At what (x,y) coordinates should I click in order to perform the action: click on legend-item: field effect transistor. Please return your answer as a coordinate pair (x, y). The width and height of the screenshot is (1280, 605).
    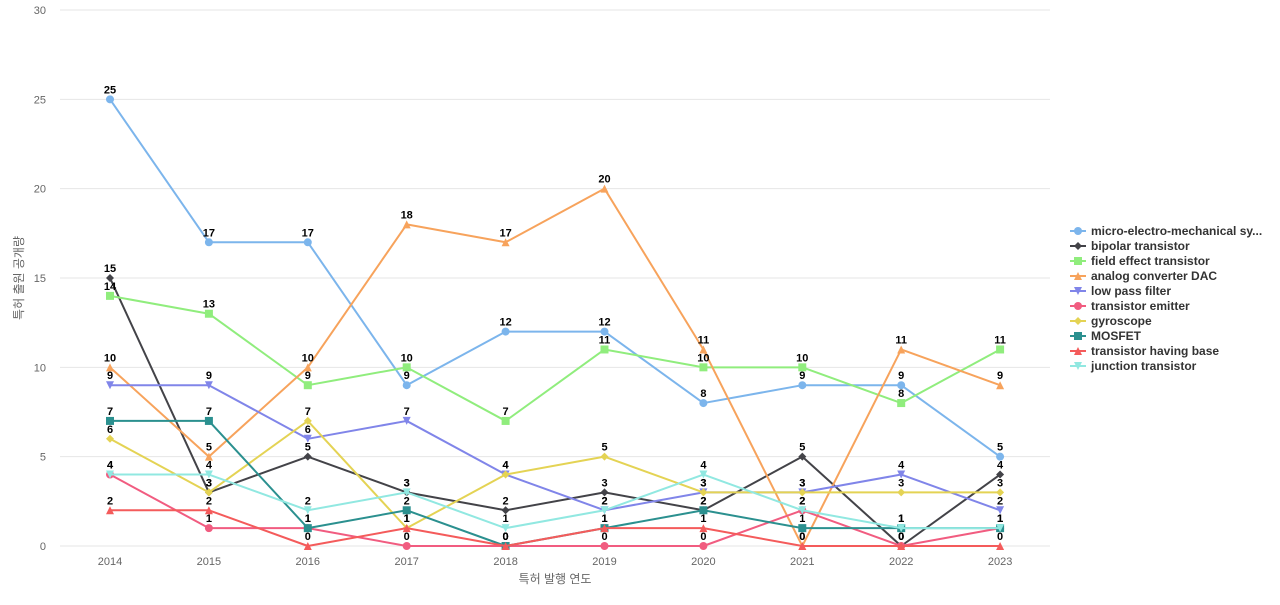
    Looking at the image, I should click on (1140, 261).